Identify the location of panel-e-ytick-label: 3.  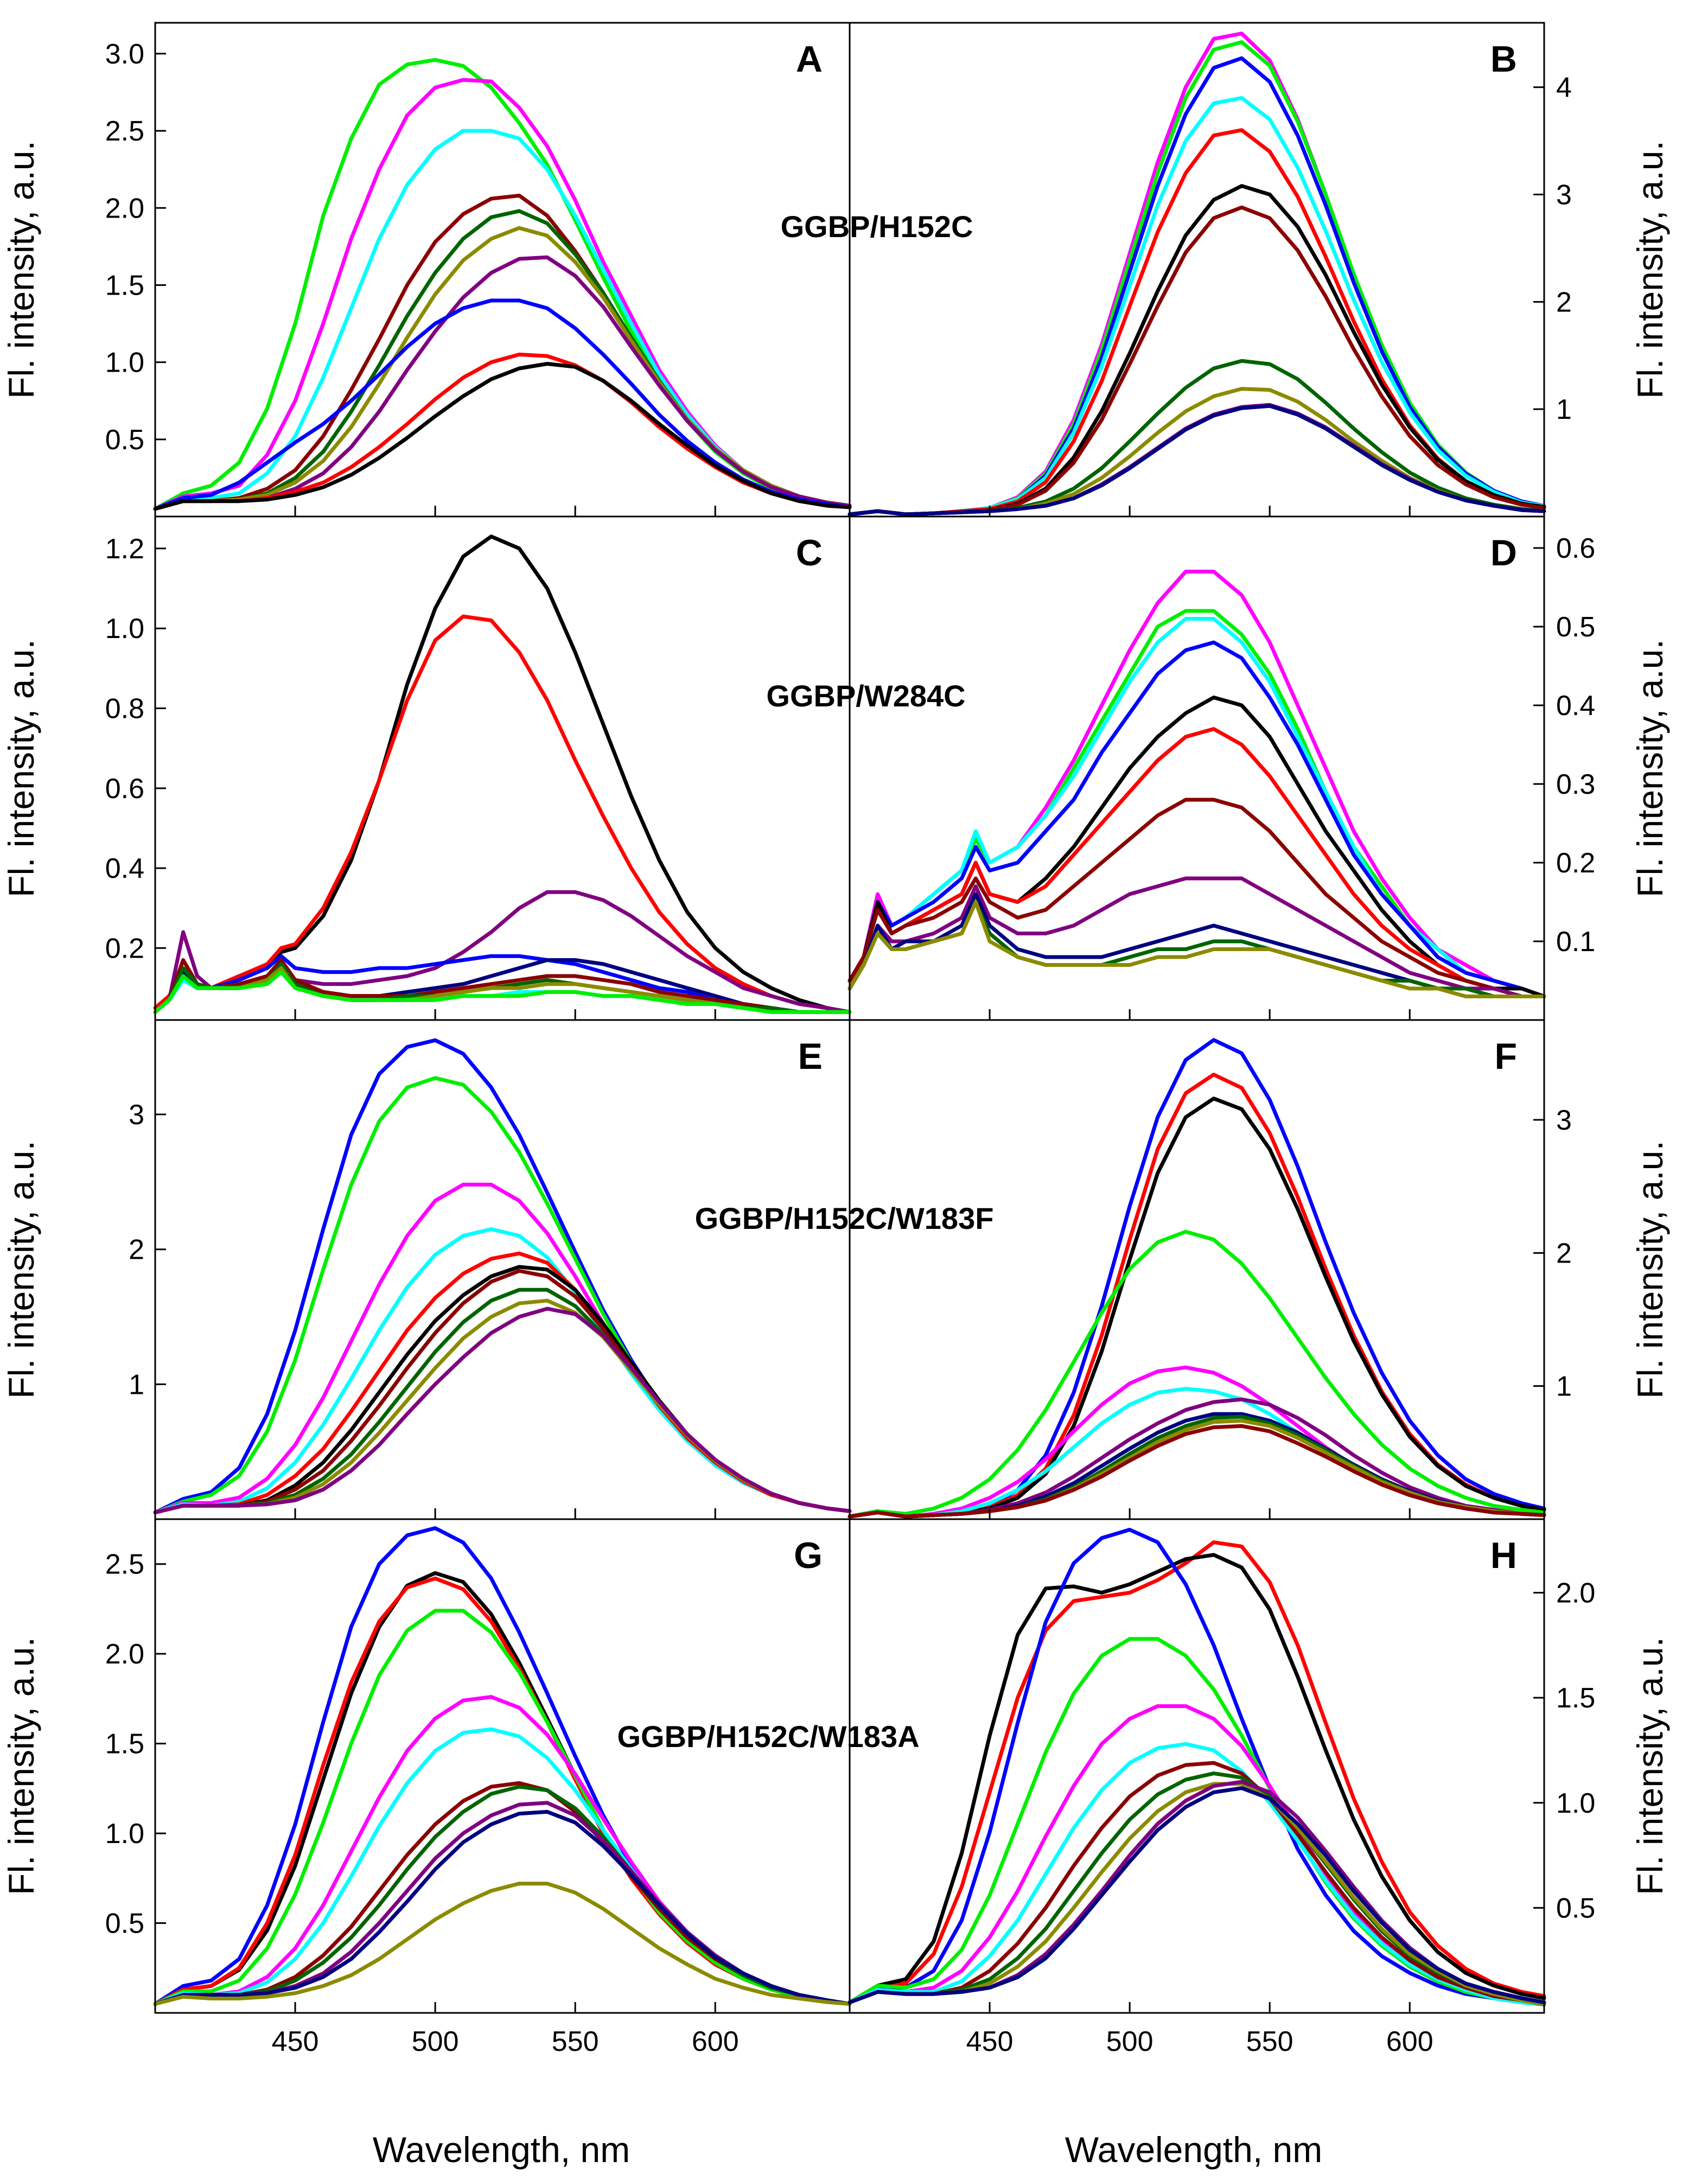
(136, 1115).